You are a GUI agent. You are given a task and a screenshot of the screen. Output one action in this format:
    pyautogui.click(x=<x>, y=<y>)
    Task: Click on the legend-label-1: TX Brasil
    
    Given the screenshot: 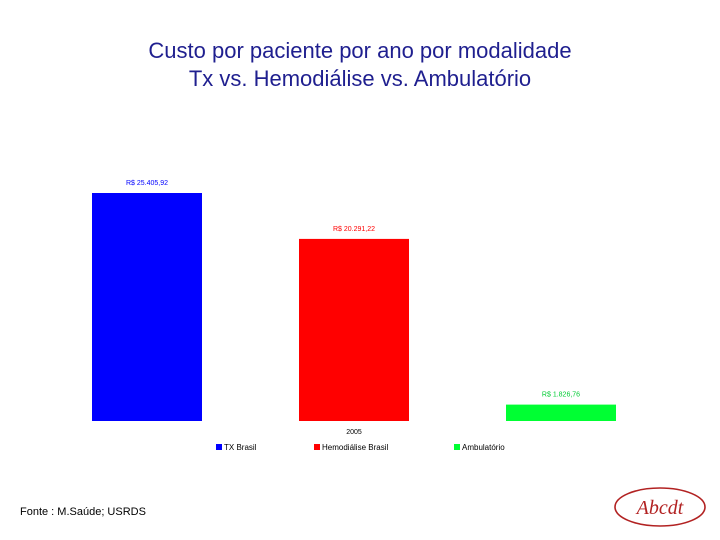 What is the action you would take?
    pyautogui.click(x=240, y=447)
    